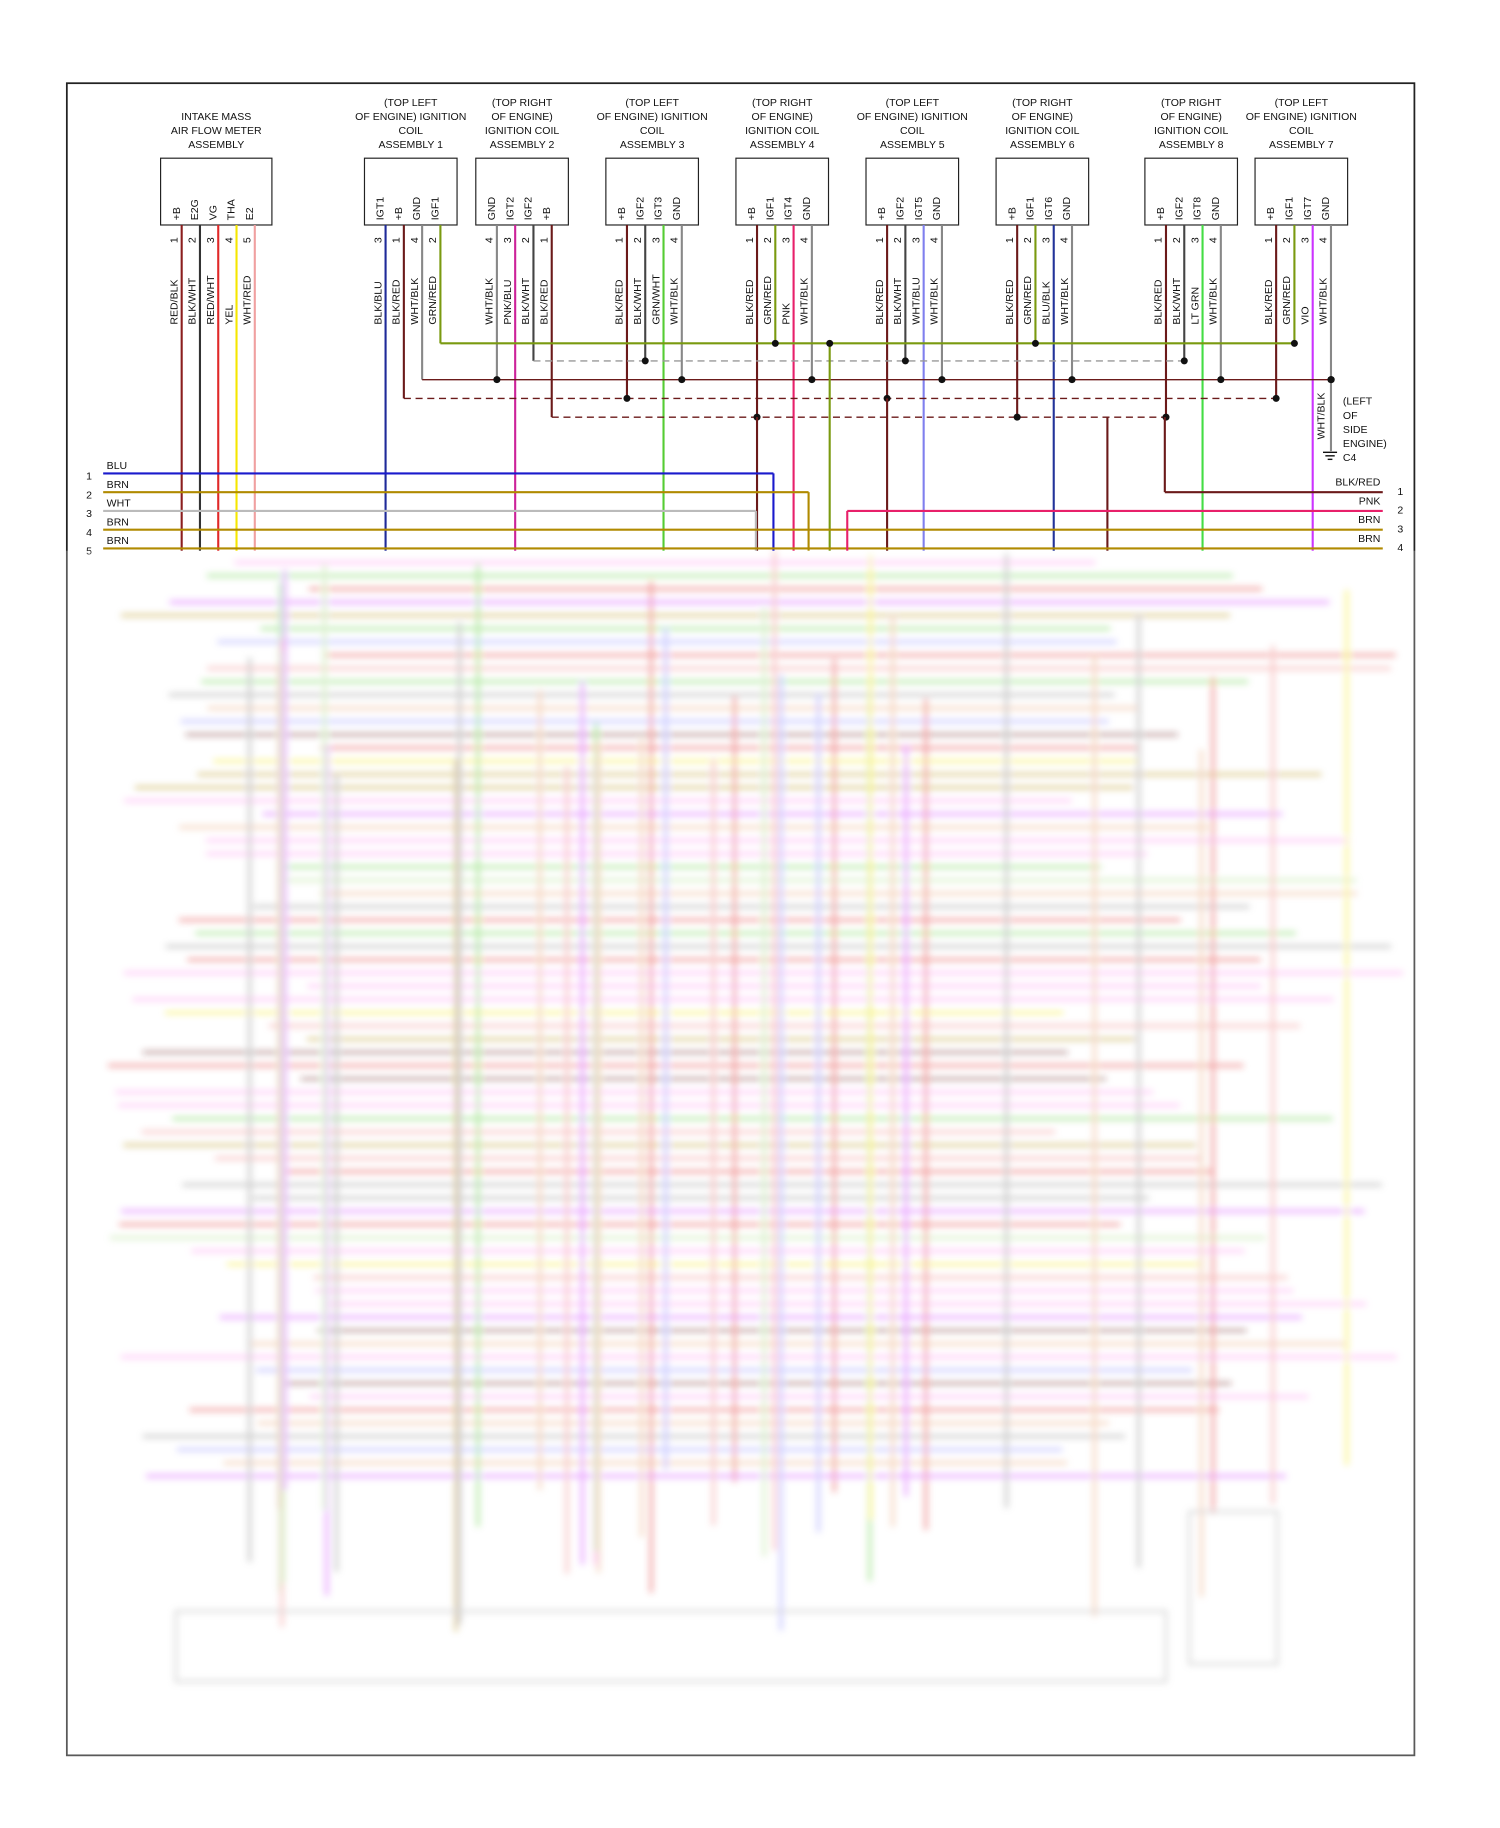  What do you see at coordinates (1195, 306) in the screenshot?
I see `wire-color: LT GRN` at bounding box center [1195, 306].